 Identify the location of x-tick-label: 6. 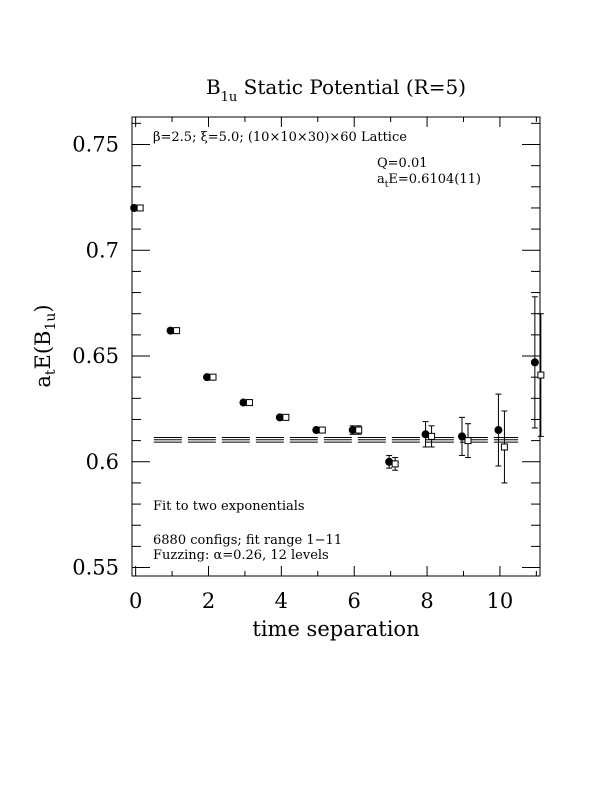
(354, 601).